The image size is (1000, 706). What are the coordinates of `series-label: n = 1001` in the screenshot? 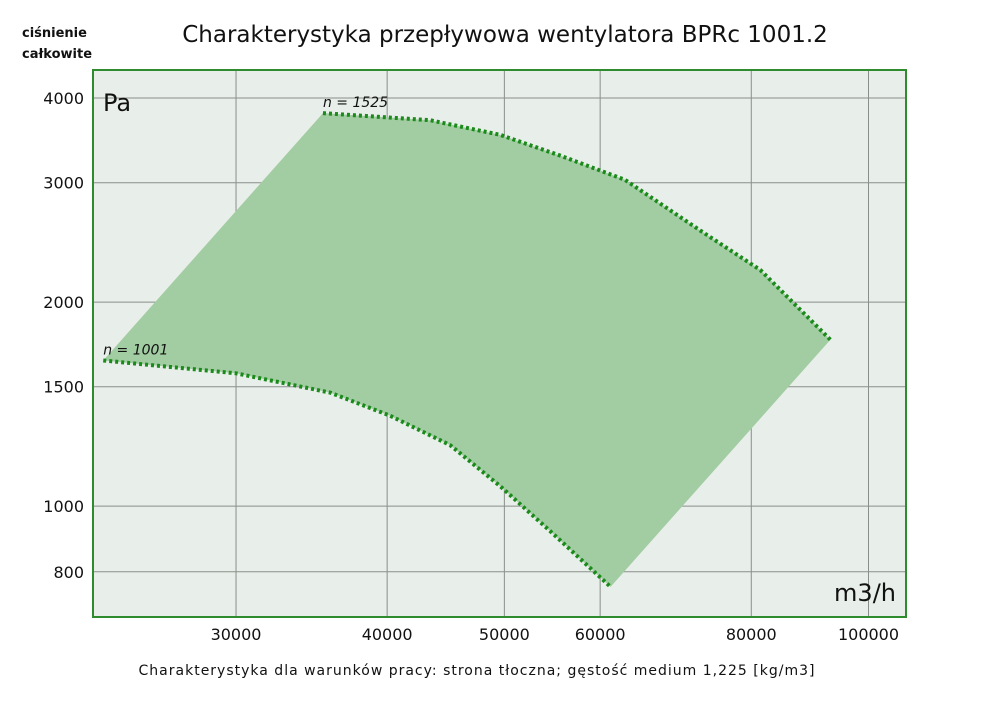 It's located at (135, 350).